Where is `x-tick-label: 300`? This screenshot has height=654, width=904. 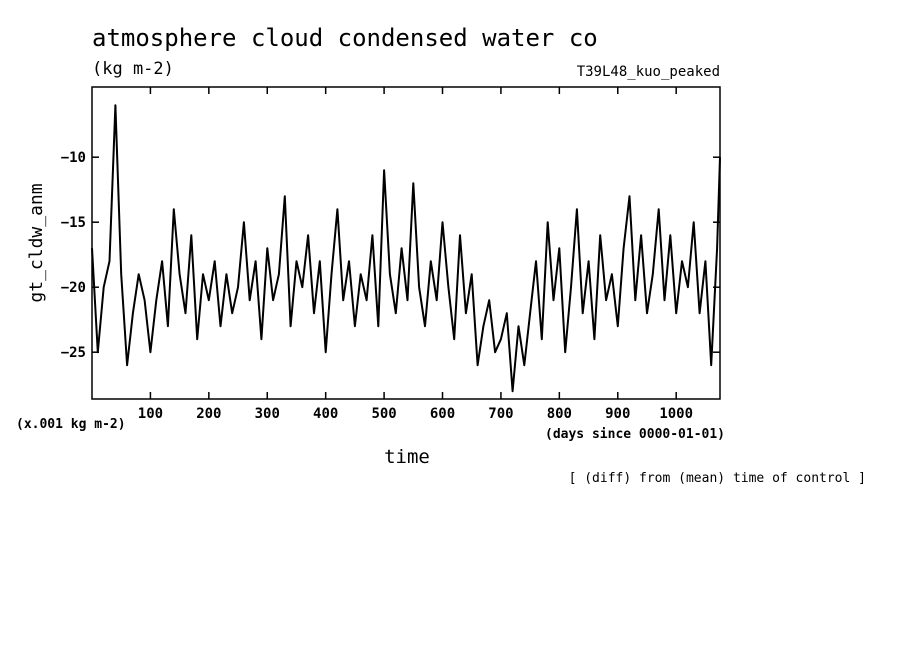 x-tick-label: 300 is located at coordinates (267, 414).